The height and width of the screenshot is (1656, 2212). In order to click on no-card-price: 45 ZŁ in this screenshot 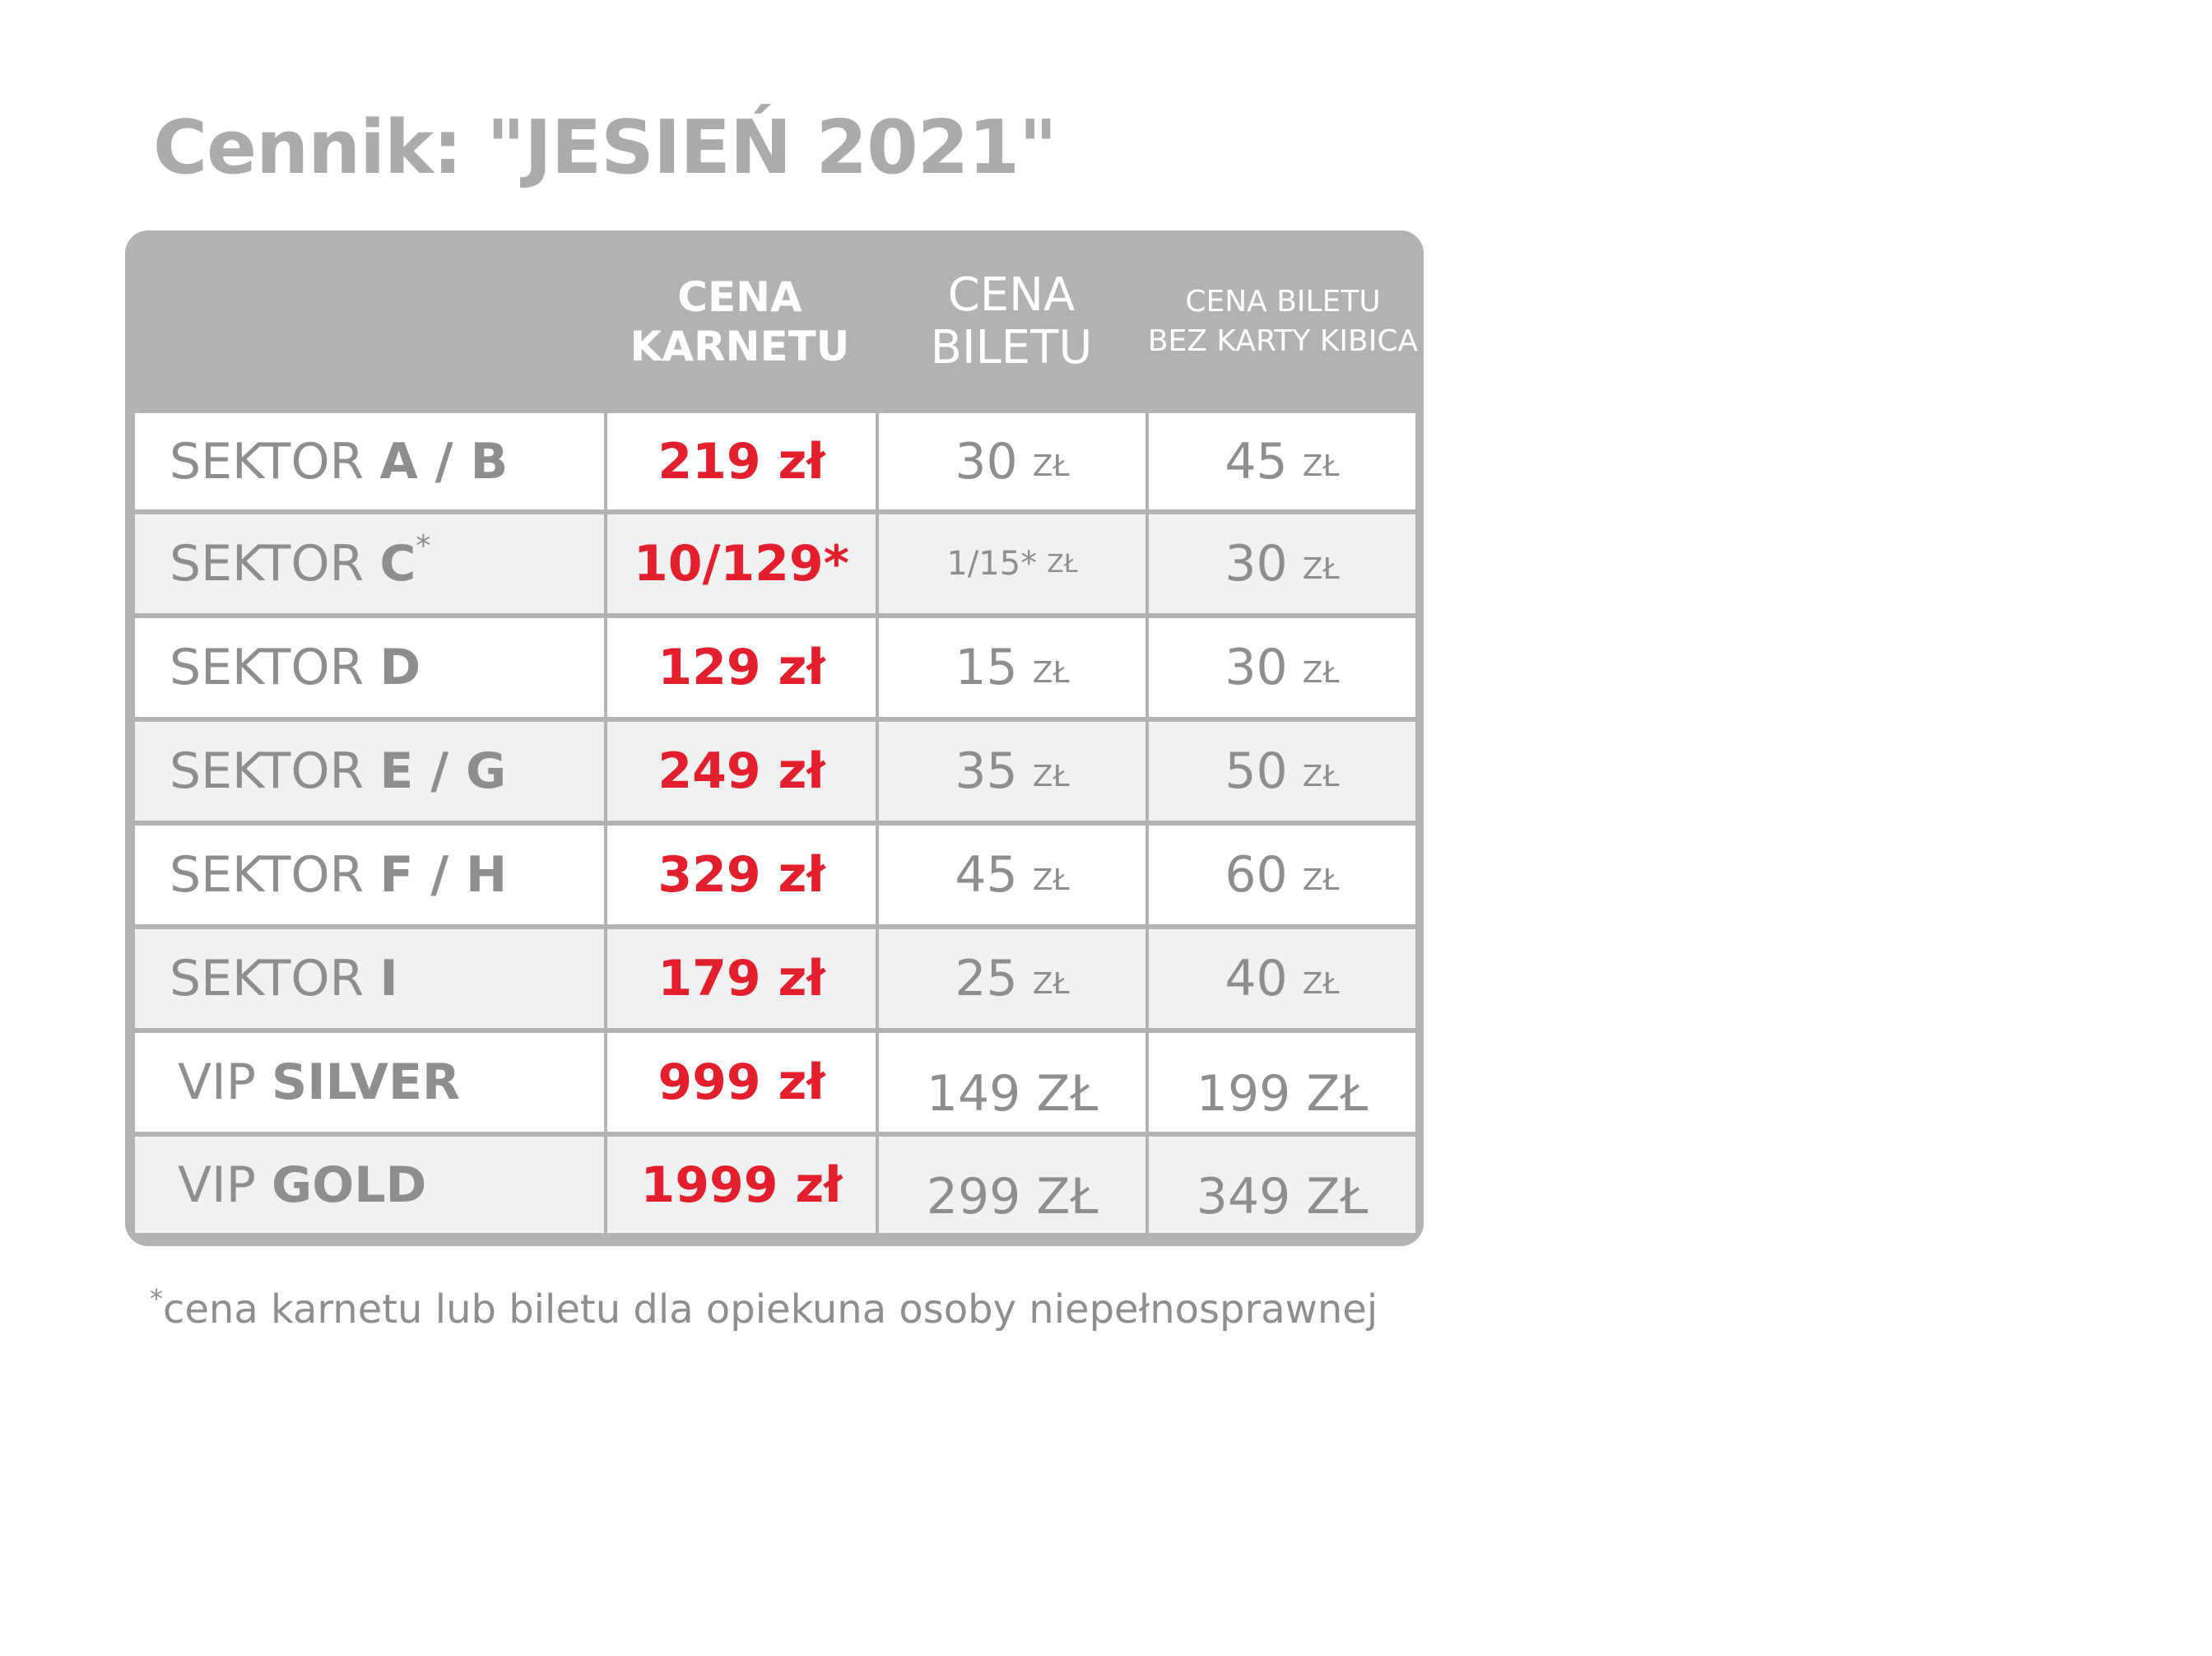, I will do `click(1282, 461)`.